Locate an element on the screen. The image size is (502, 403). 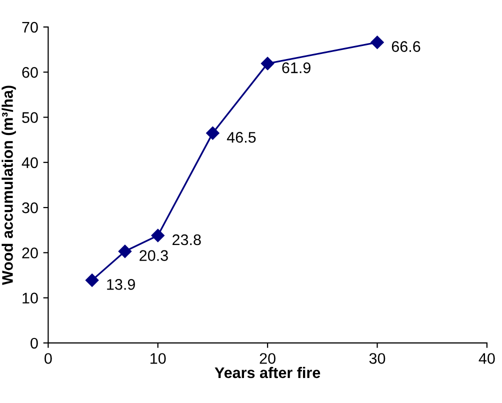
x-tick-label: 0 is located at coordinates (48, 358).